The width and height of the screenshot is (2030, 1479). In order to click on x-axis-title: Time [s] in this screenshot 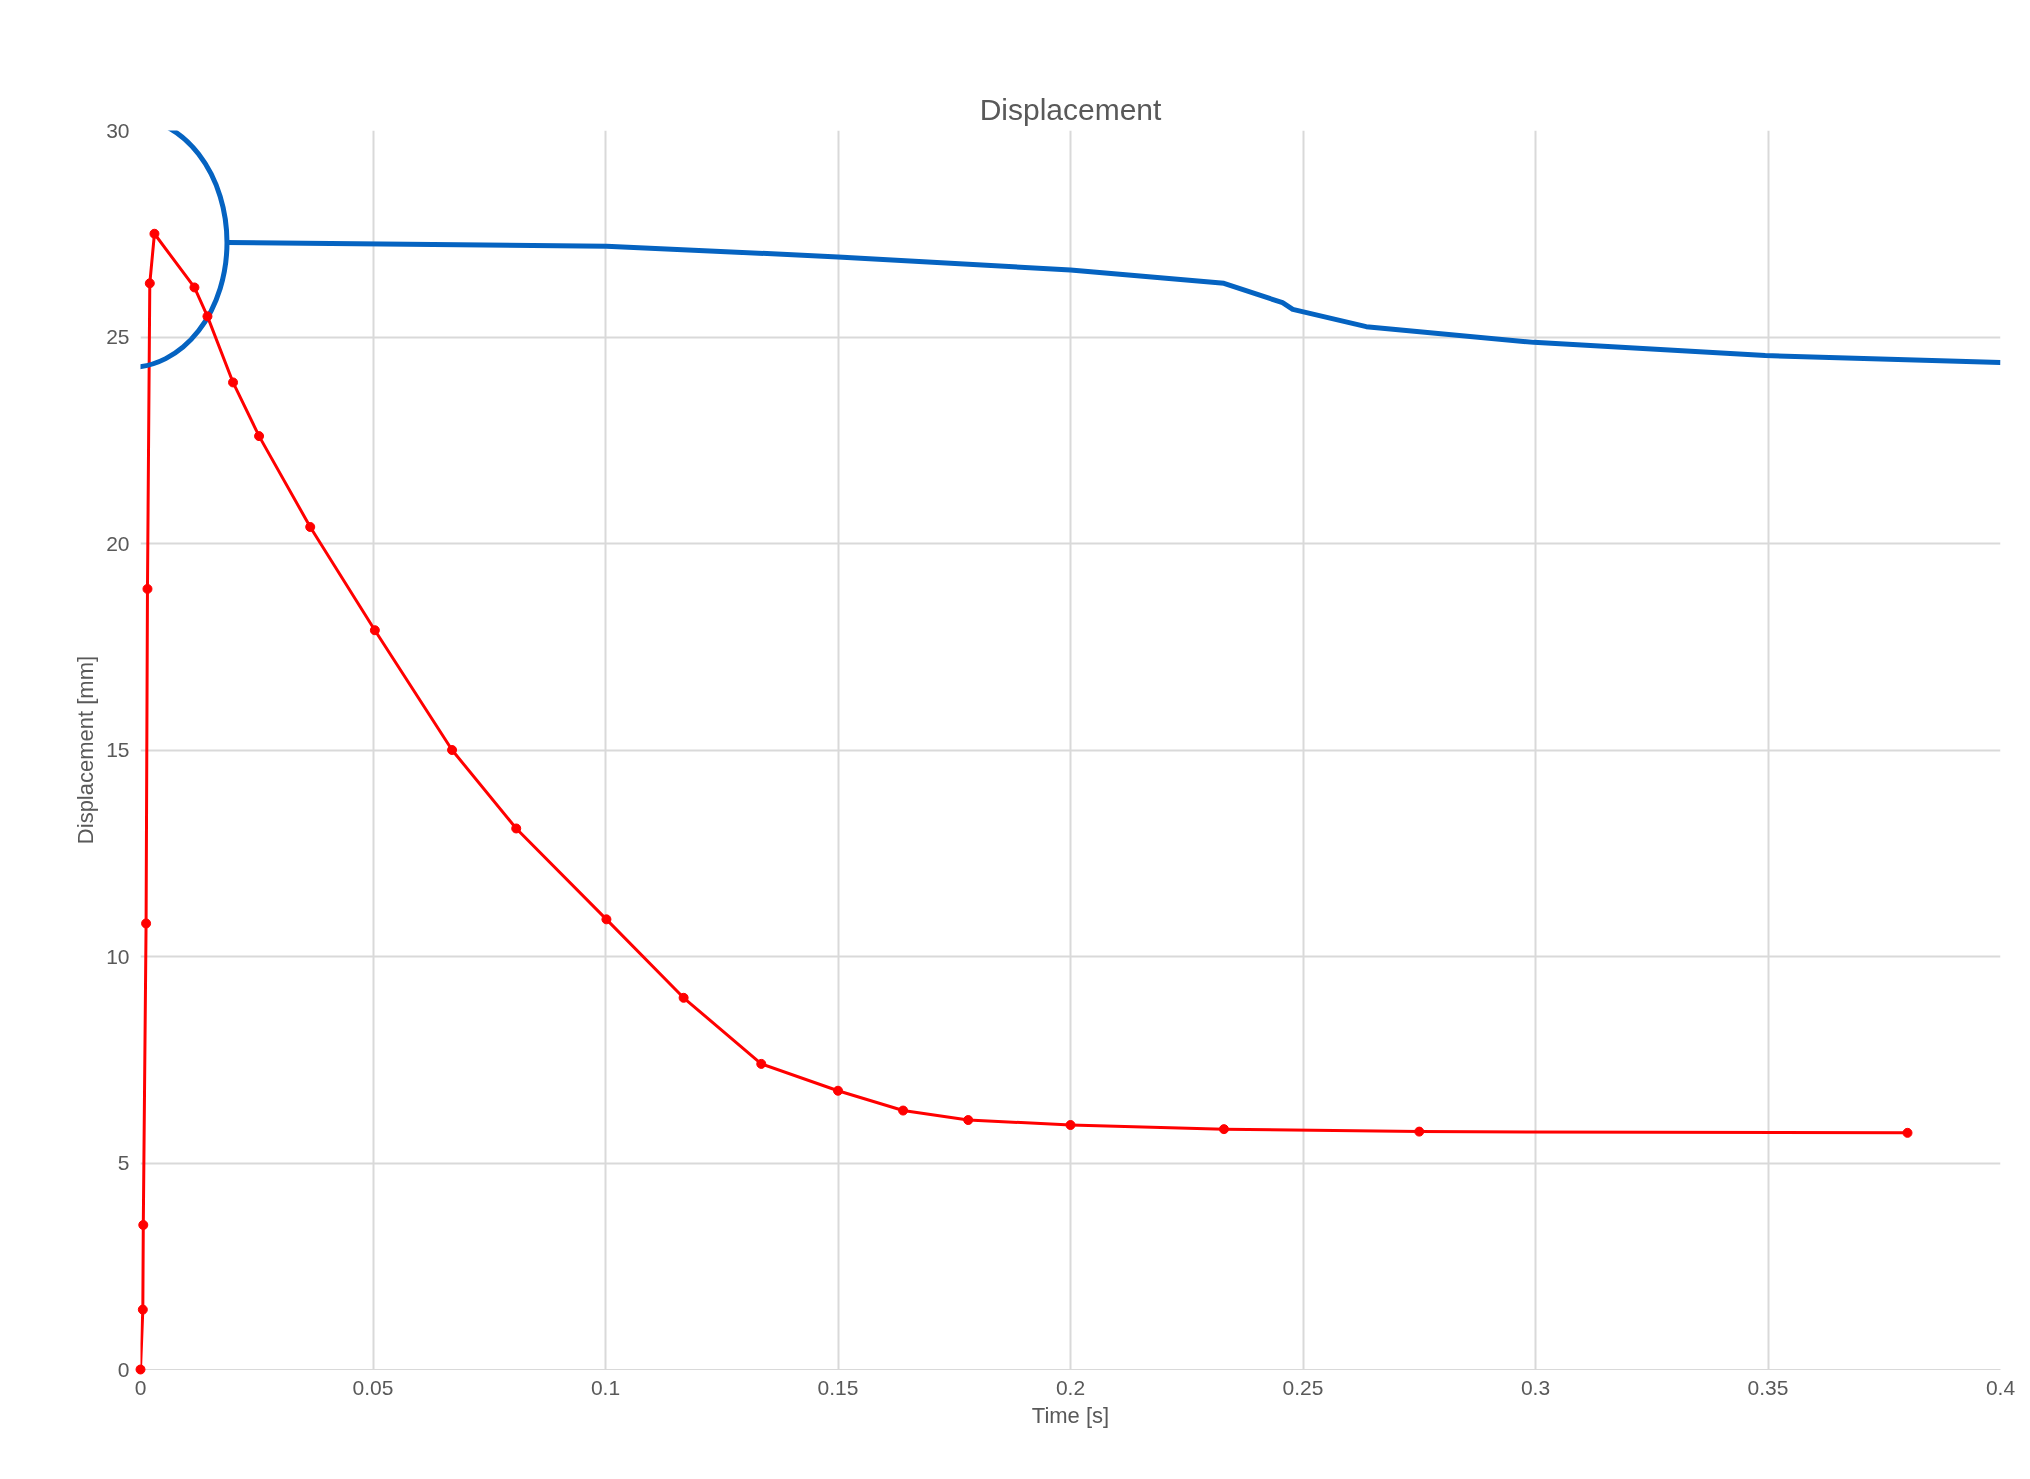, I will do `click(1070, 1415)`.